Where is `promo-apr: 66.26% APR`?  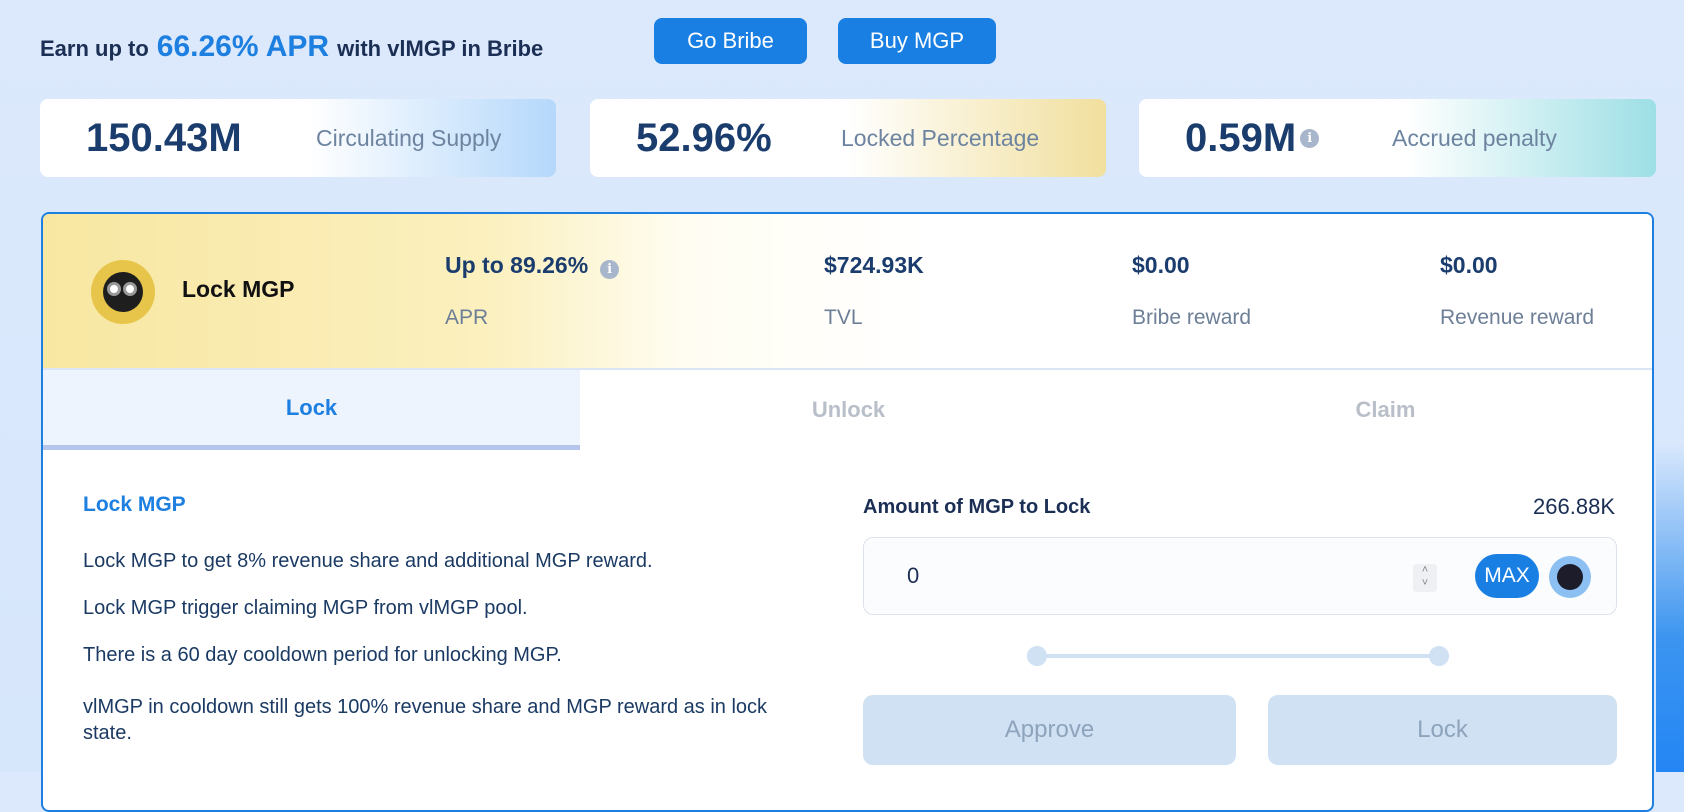 promo-apr: 66.26% APR is located at coordinates (243, 46).